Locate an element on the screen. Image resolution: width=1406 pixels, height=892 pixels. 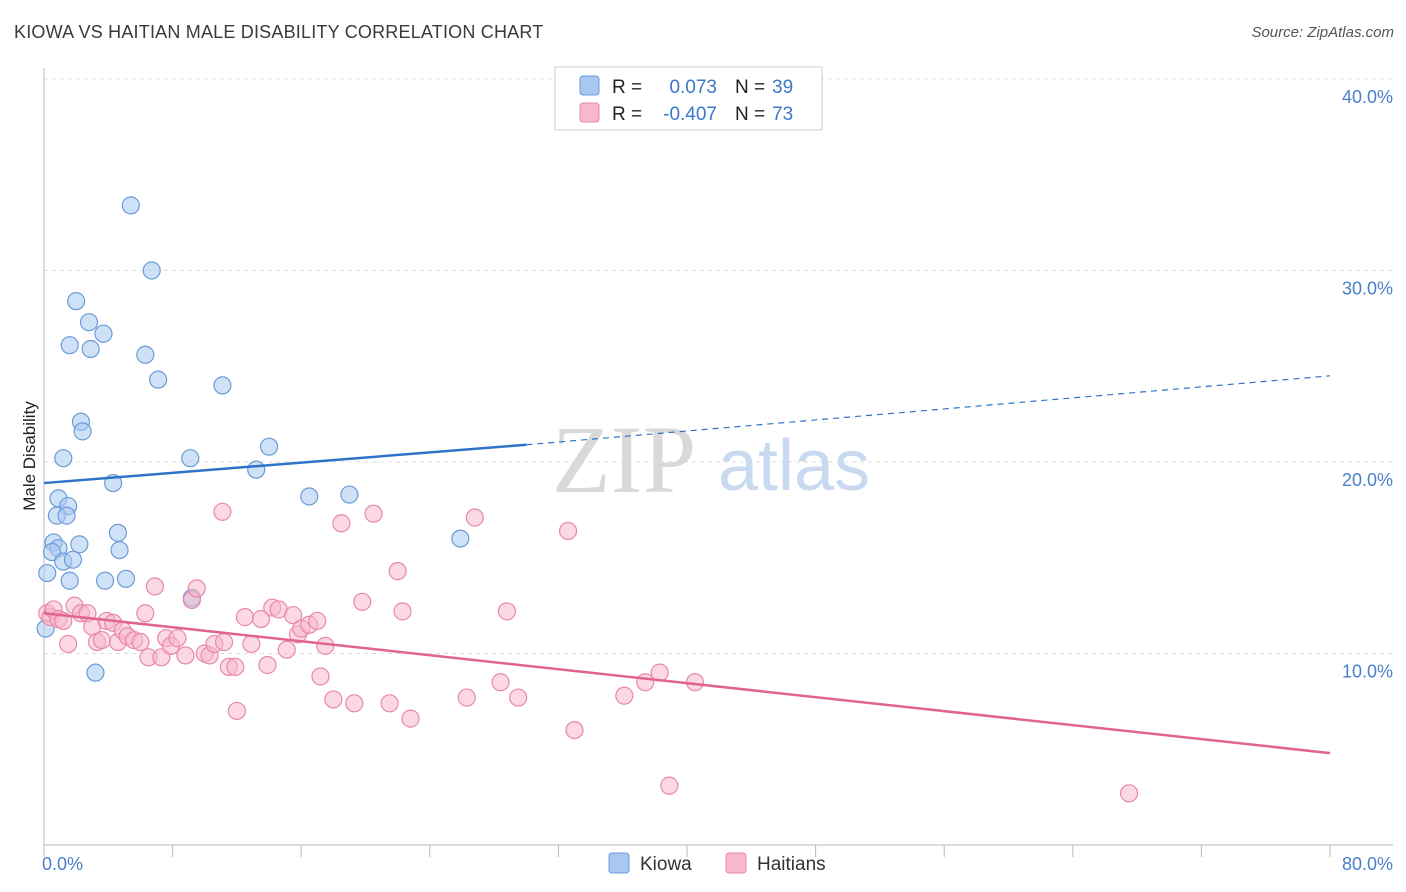
legend-kiowa-r-label: R = is located at coordinates (627, 87).